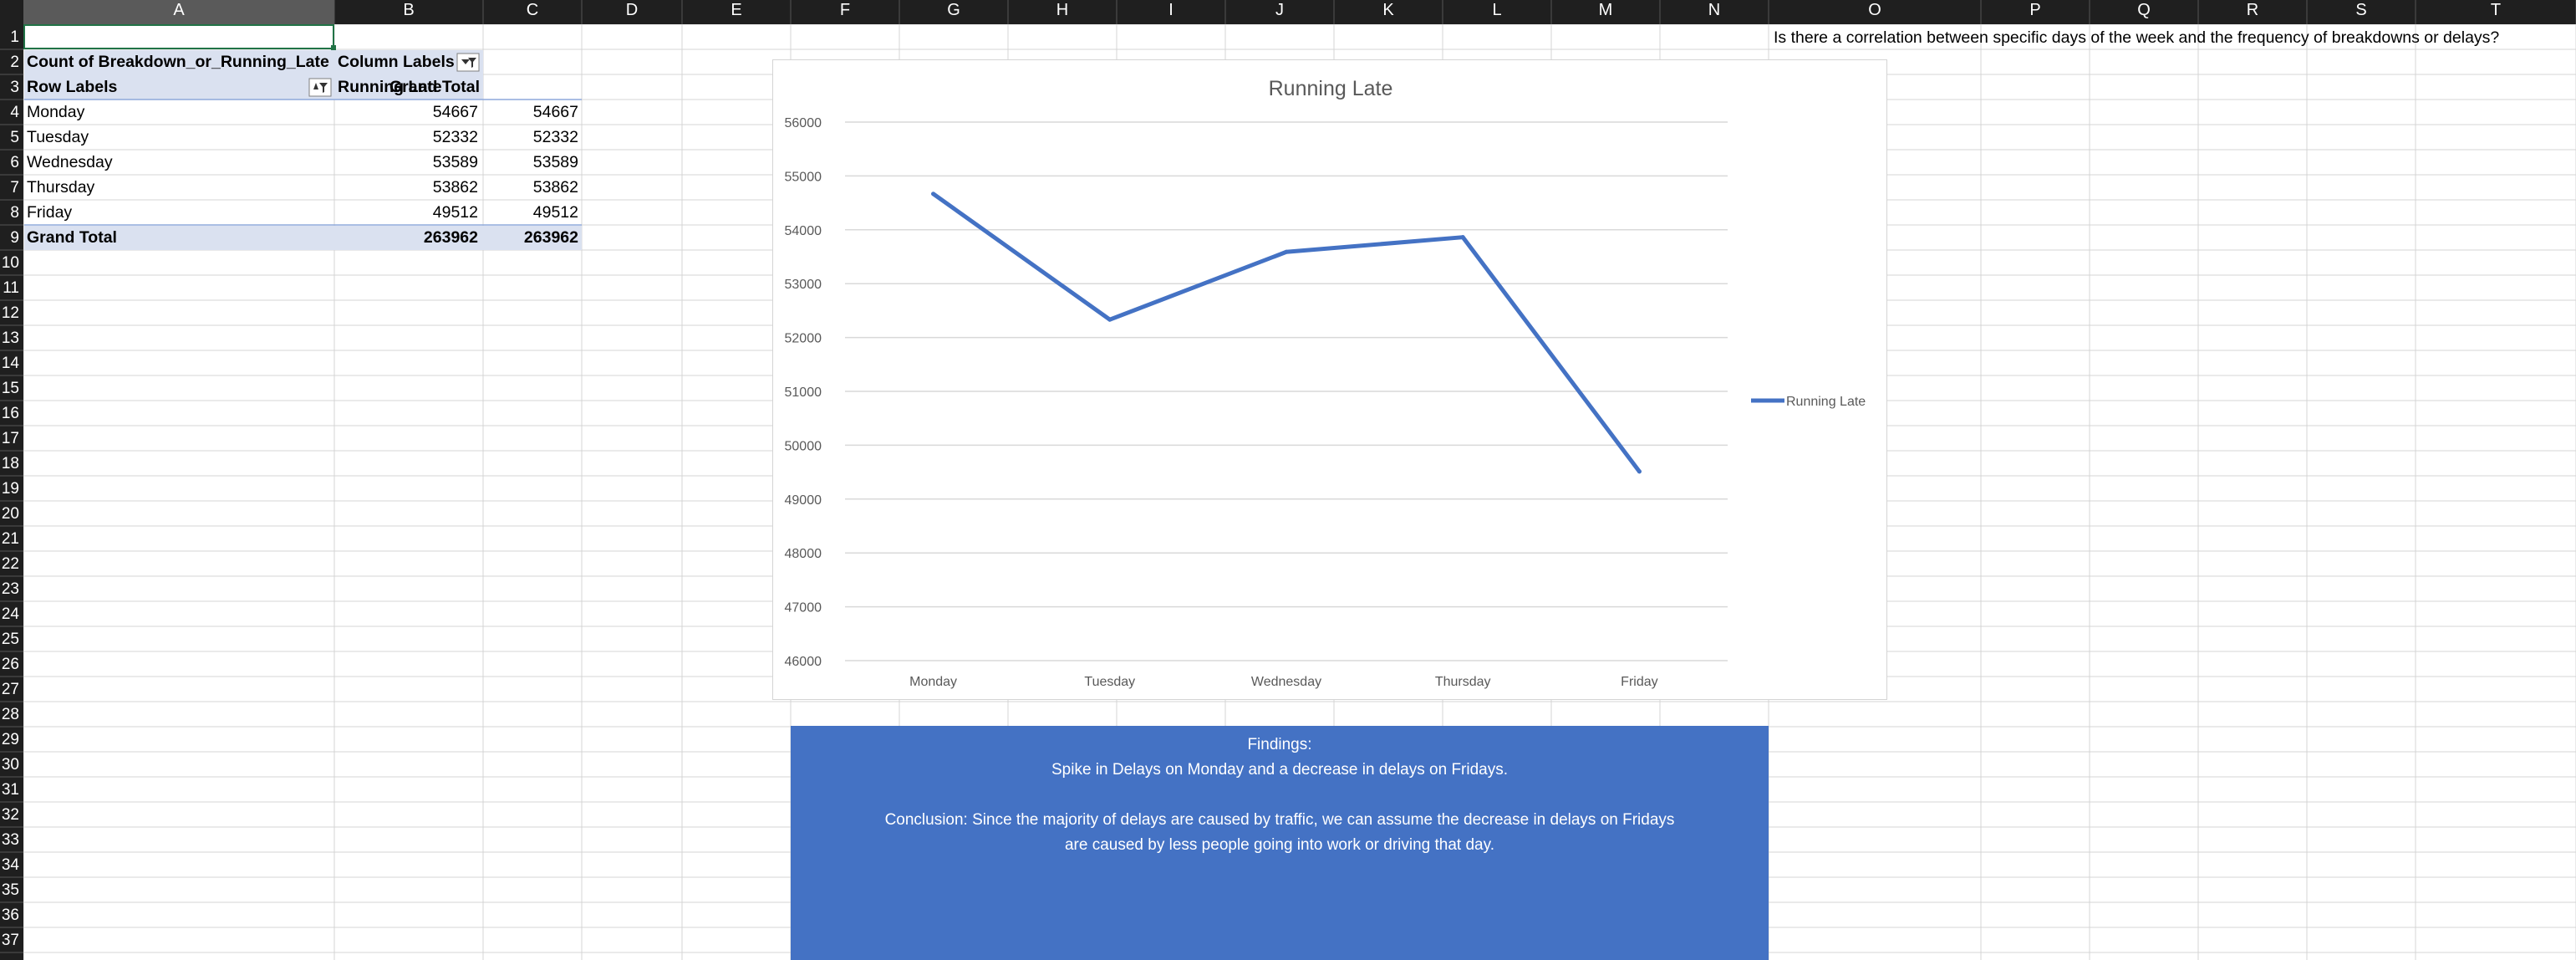  Describe the element at coordinates (1714, 10) in the screenshot. I see `column-header-n: N` at that location.